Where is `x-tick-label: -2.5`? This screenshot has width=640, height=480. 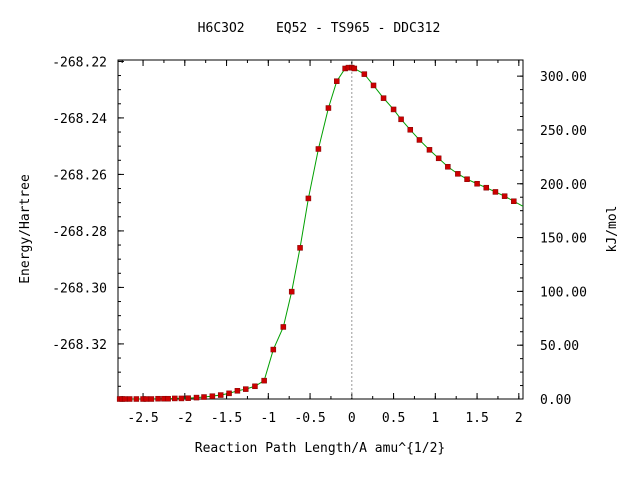
x-tick-label: -2.5 is located at coordinates (142, 418).